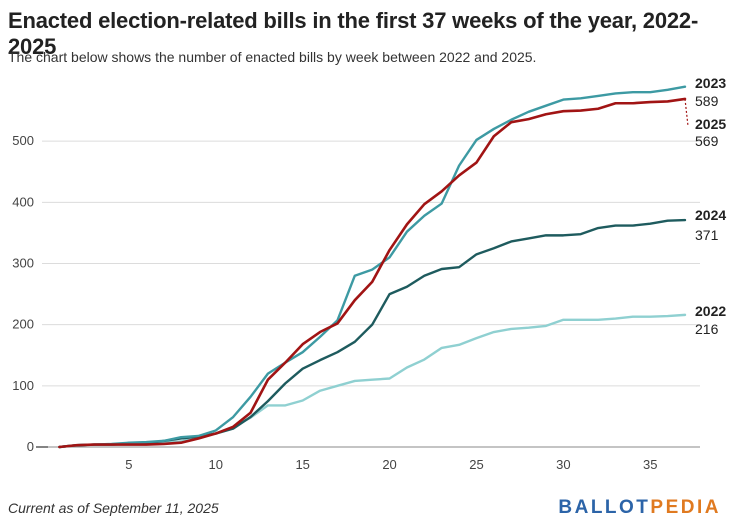  Describe the element at coordinates (23, 263) in the screenshot. I see `y-tick-label: 300` at that location.